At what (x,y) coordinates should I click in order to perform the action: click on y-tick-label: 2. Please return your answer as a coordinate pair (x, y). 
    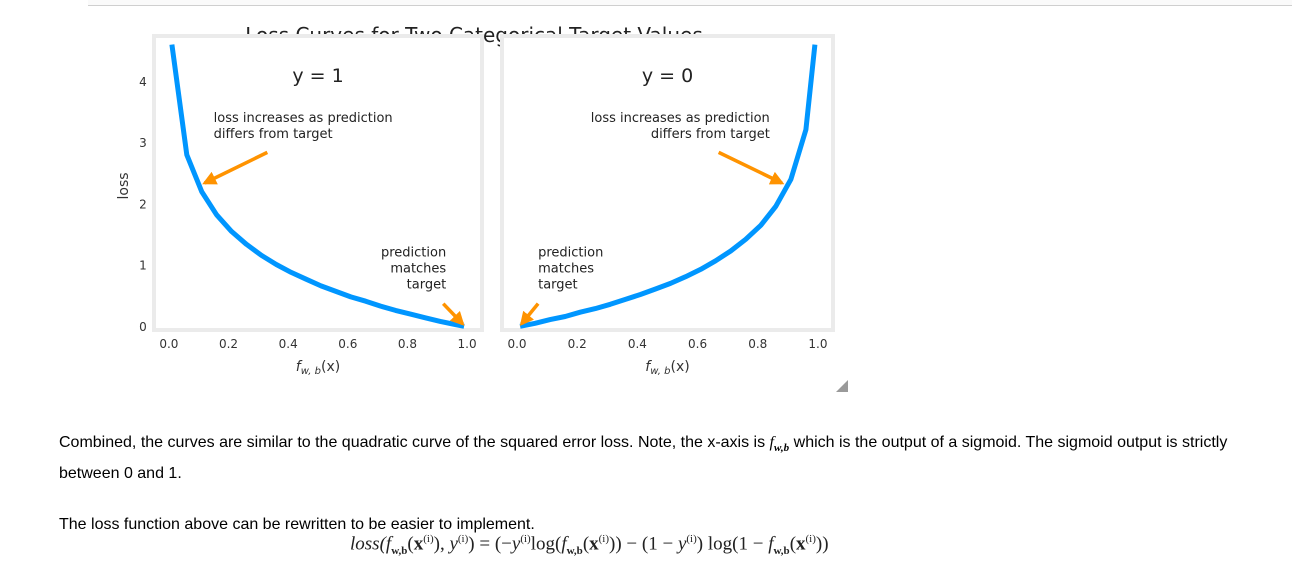
    Looking at the image, I should click on (143, 204).